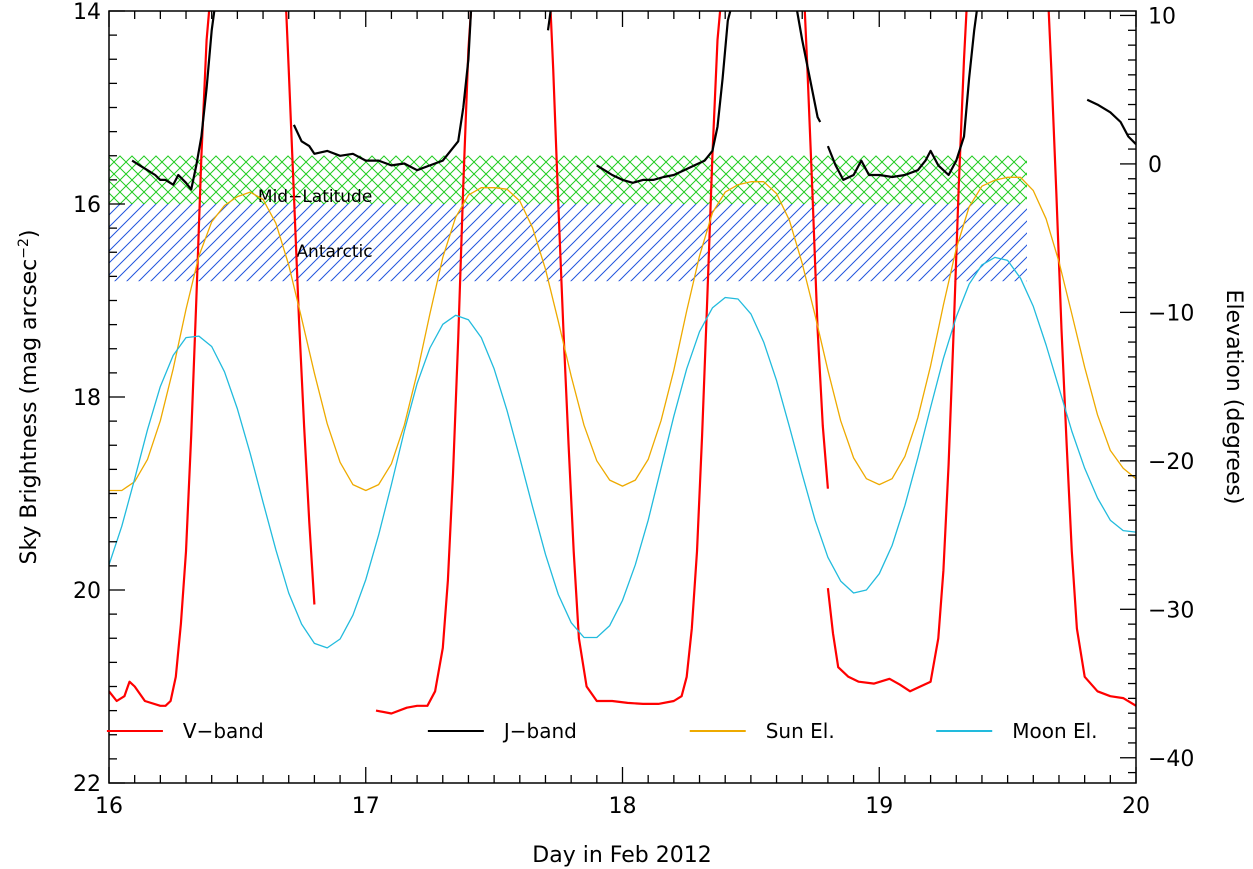 The image size is (1253, 869). What do you see at coordinates (1171, 759) in the screenshot?
I see `y-right-tick-label-5: −40` at bounding box center [1171, 759].